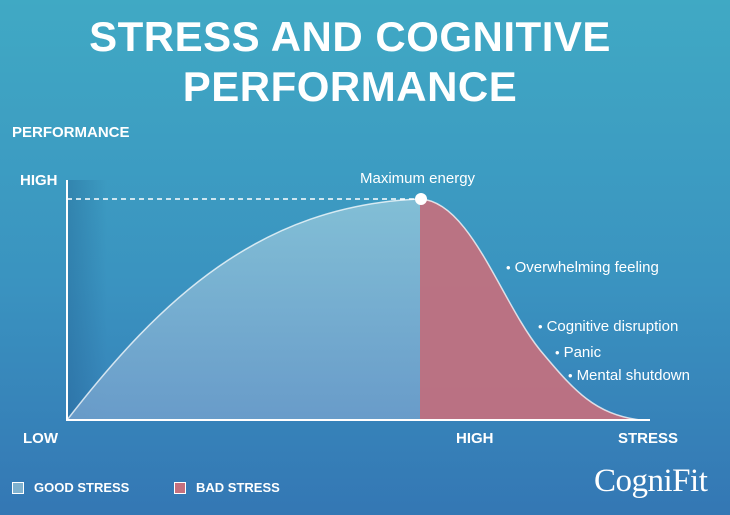  I want to click on annotation-cognitive-disruption: • Cognitive disruption, so click(608, 326).